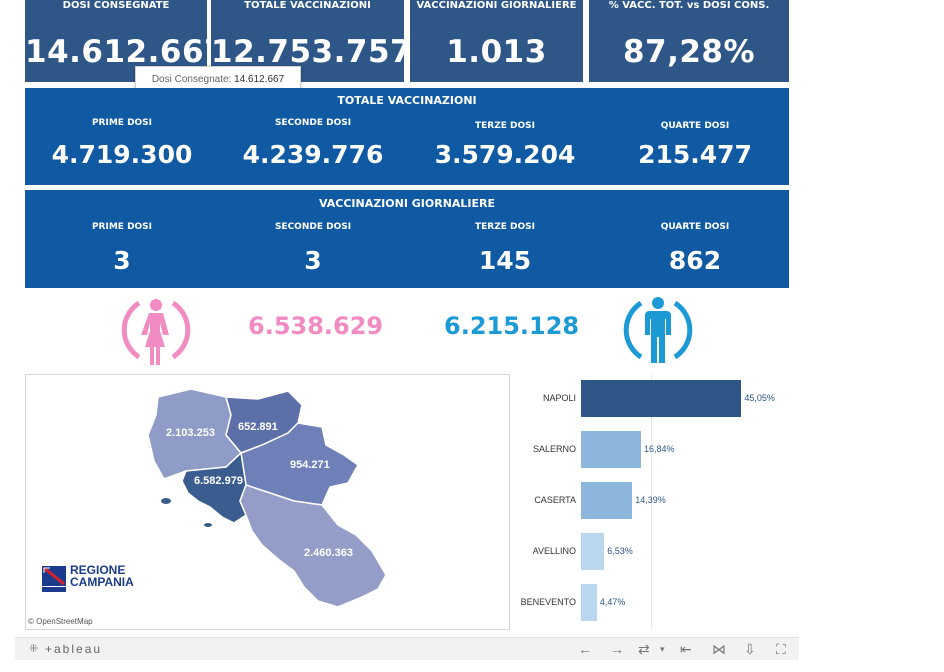  I want to click on map-label-napoli: 6.582.979, so click(218, 481).